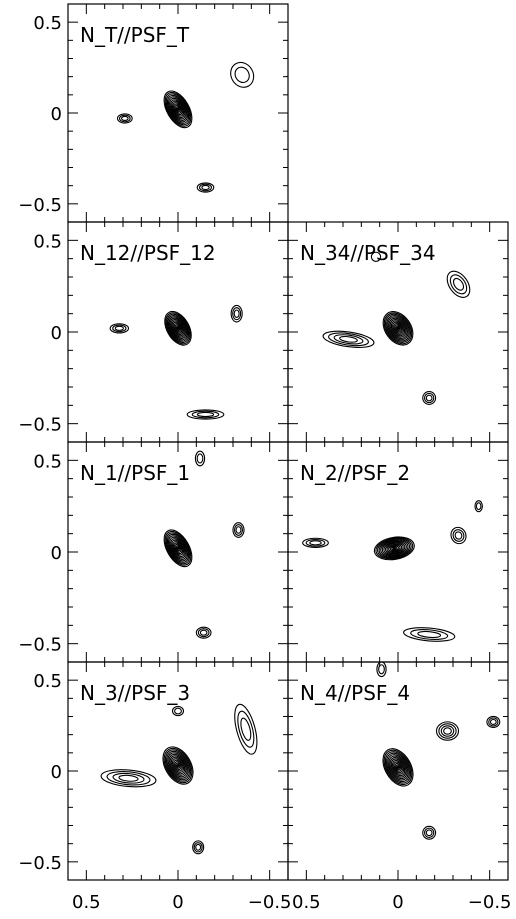  Describe the element at coordinates (86, 902) in the screenshot. I see `x-tick-label: 0.5` at that location.